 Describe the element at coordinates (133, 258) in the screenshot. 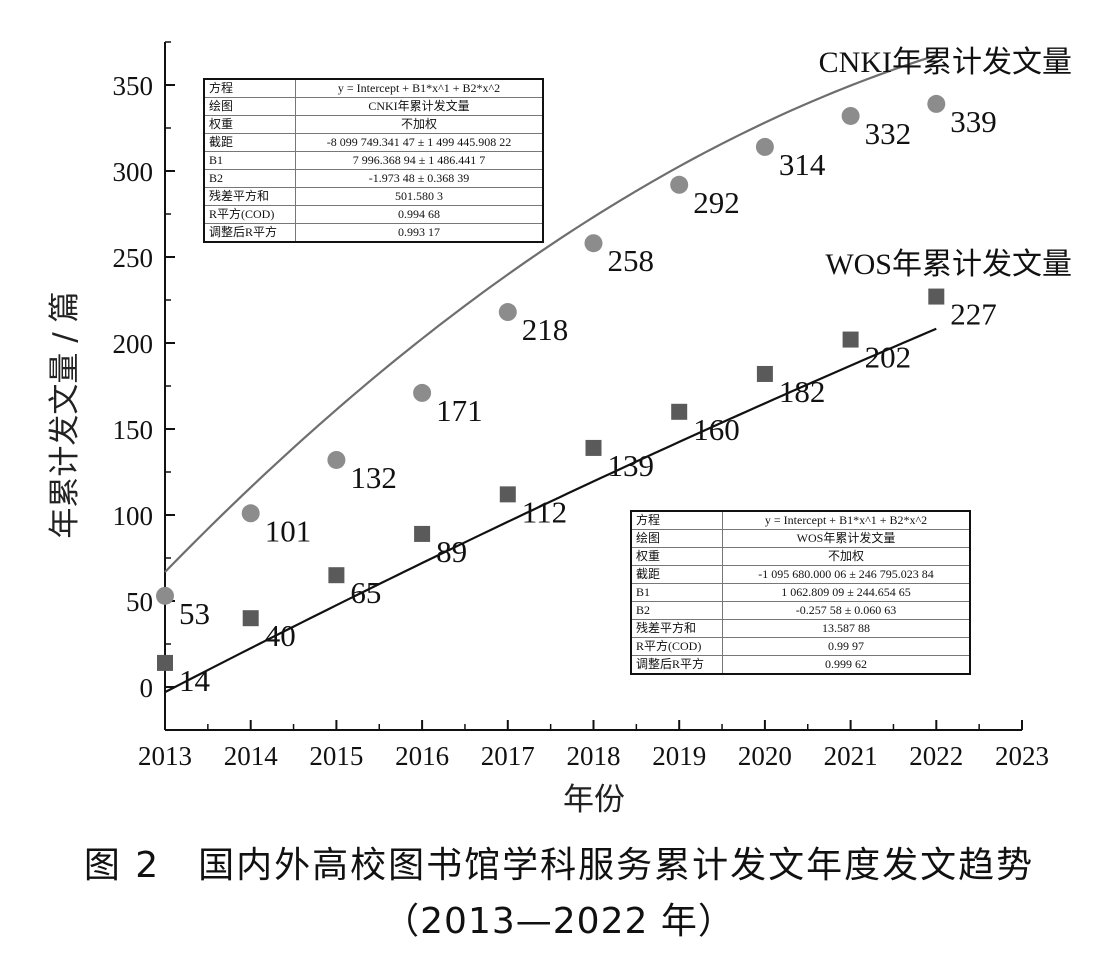

I see `y-tick-label: 250` at that location.